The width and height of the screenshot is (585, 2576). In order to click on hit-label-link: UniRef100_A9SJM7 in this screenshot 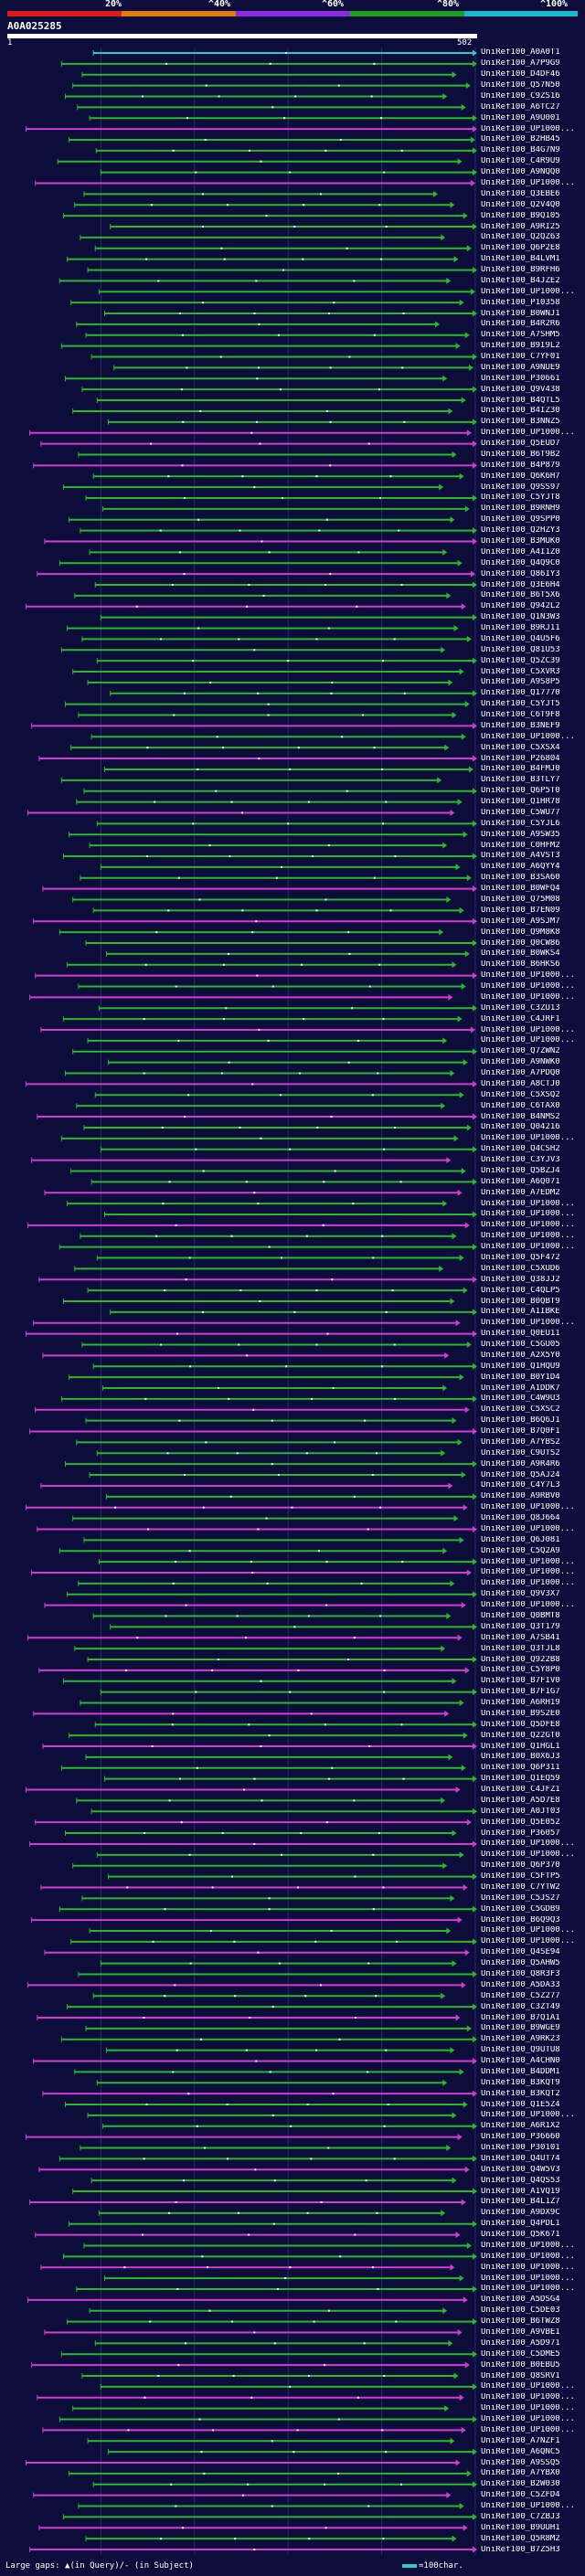, I will do `click(520, 921)`.